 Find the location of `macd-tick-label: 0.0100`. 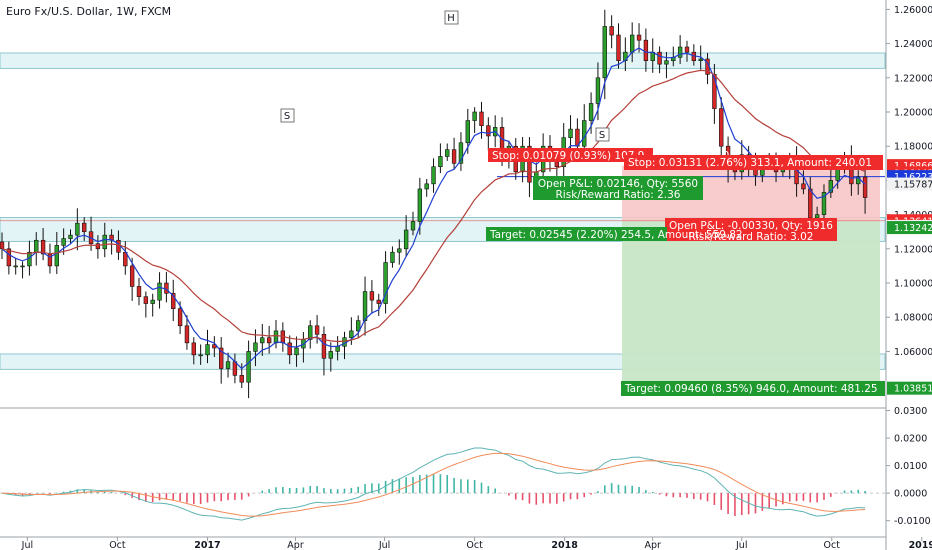

macd-tick-label: 0.0100 is located at coordinates (910, 466).